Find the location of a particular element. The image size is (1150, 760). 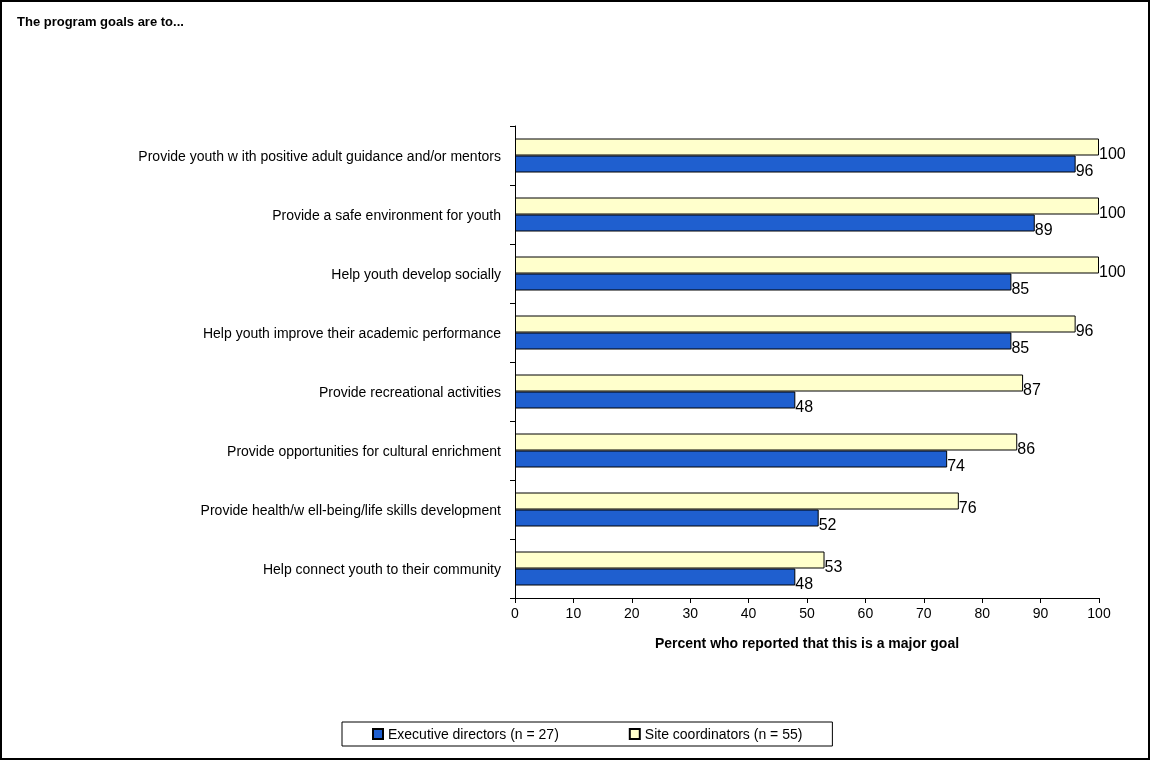

x-tick-label: 20 is located at coordinates (632, 613).